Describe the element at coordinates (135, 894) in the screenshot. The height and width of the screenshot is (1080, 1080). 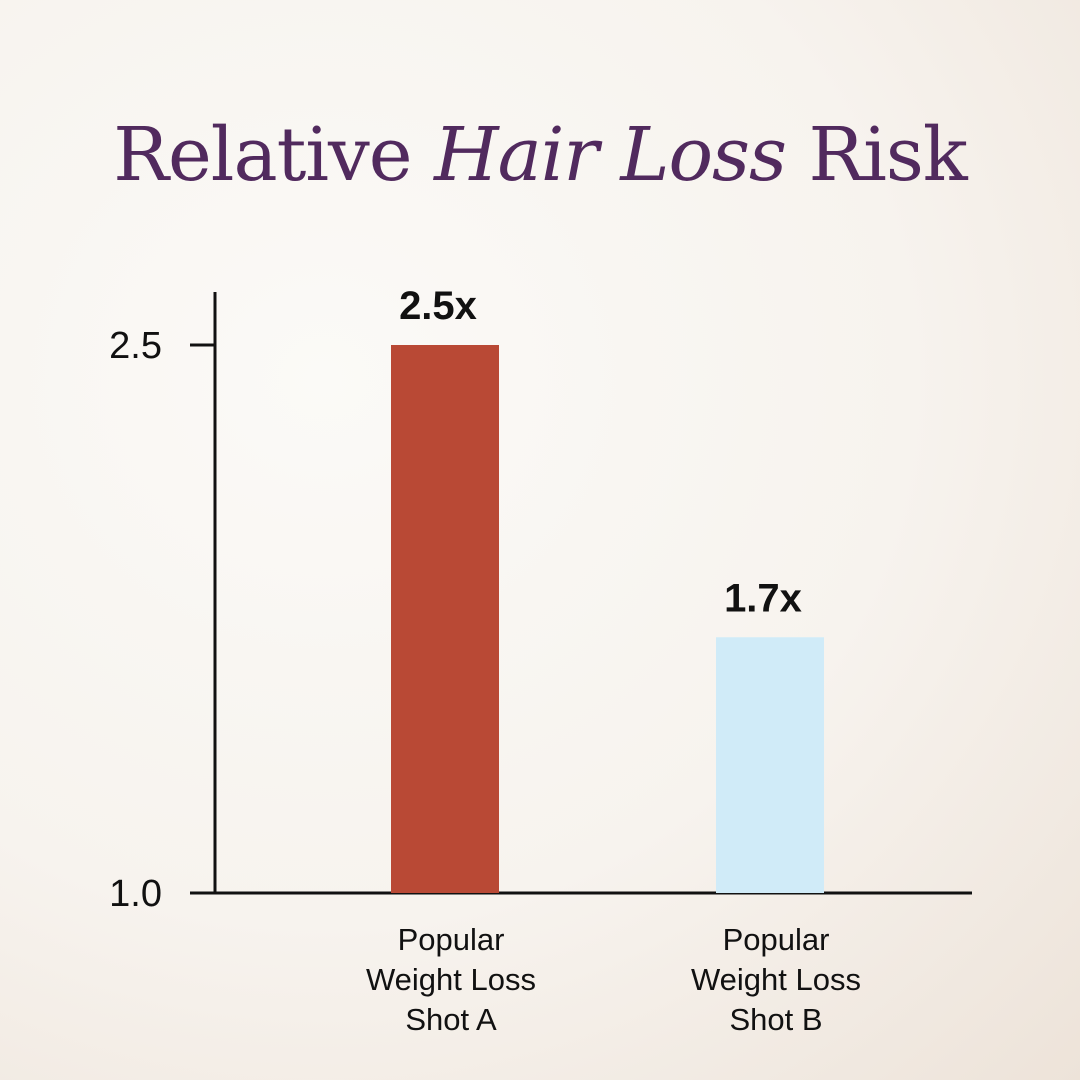
I see `y-tick-label: 1.0` at that location.